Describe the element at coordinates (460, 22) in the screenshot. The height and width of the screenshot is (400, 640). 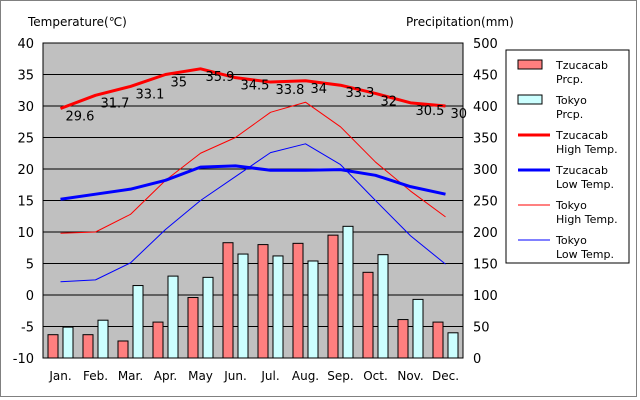
I see `right-axis-label: Precipitation(mm)` at that location.